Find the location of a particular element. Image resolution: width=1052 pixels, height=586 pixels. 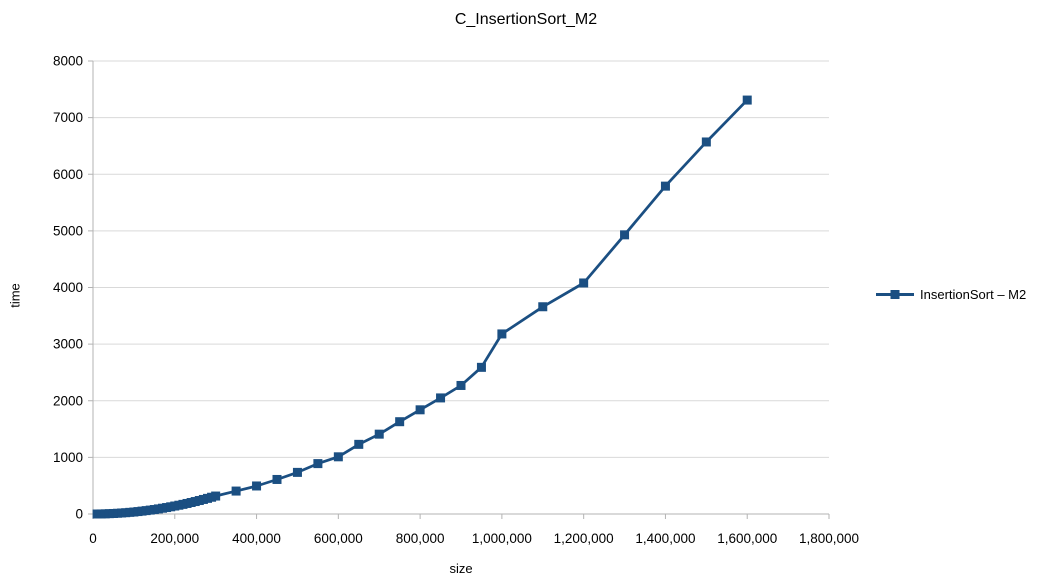

y-tick-label: 0 is located at coordinates (79, 514).